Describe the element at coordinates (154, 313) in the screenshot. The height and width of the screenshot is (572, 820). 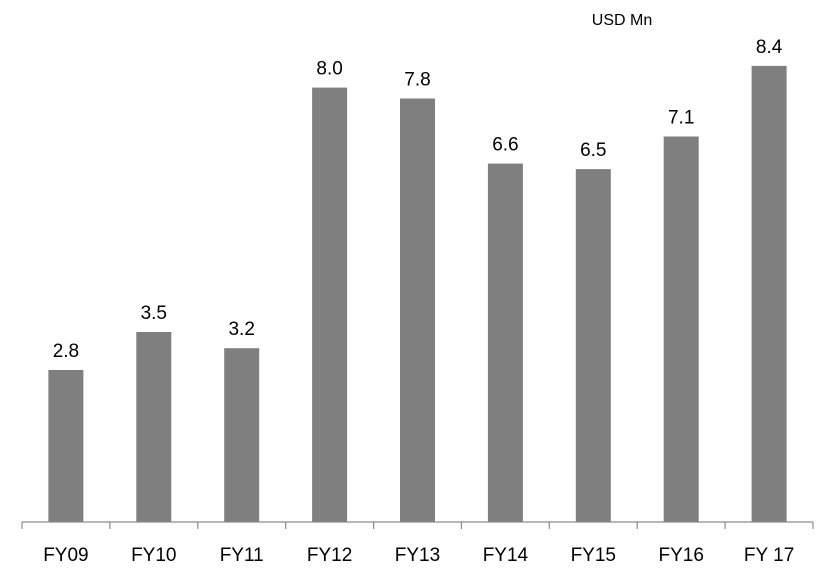
I see `data-label: 3.5` at that location.